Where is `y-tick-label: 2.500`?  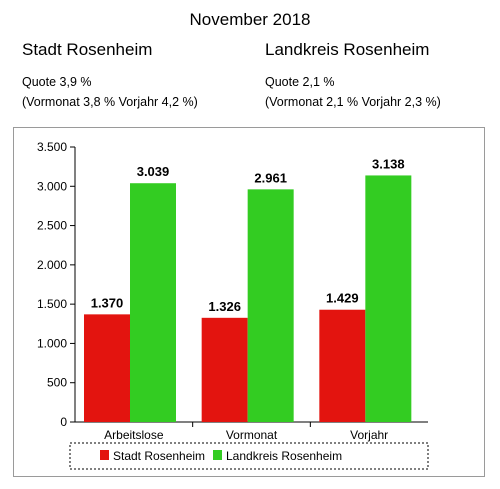
y-tick-label: 2.500 is located at coordinates (52, 226).